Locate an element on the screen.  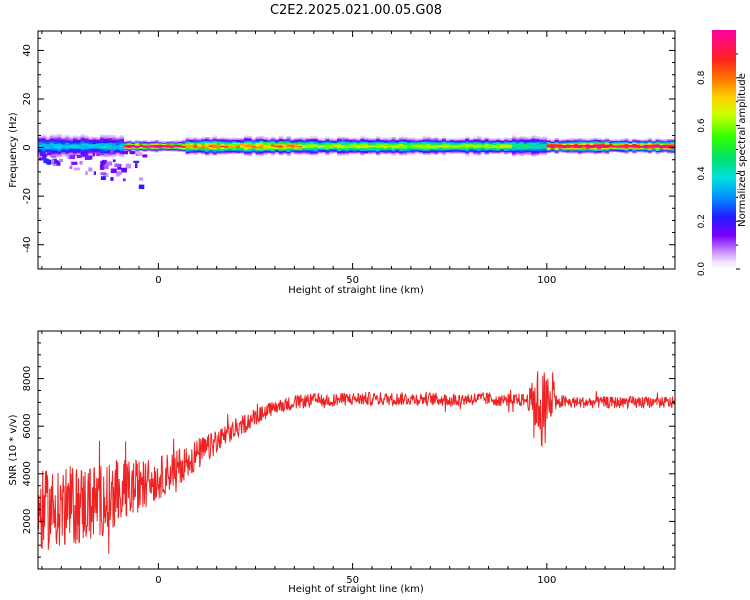
spectrogram-xlabel: Height of straight line (km) is located at coordinates (356, 290).